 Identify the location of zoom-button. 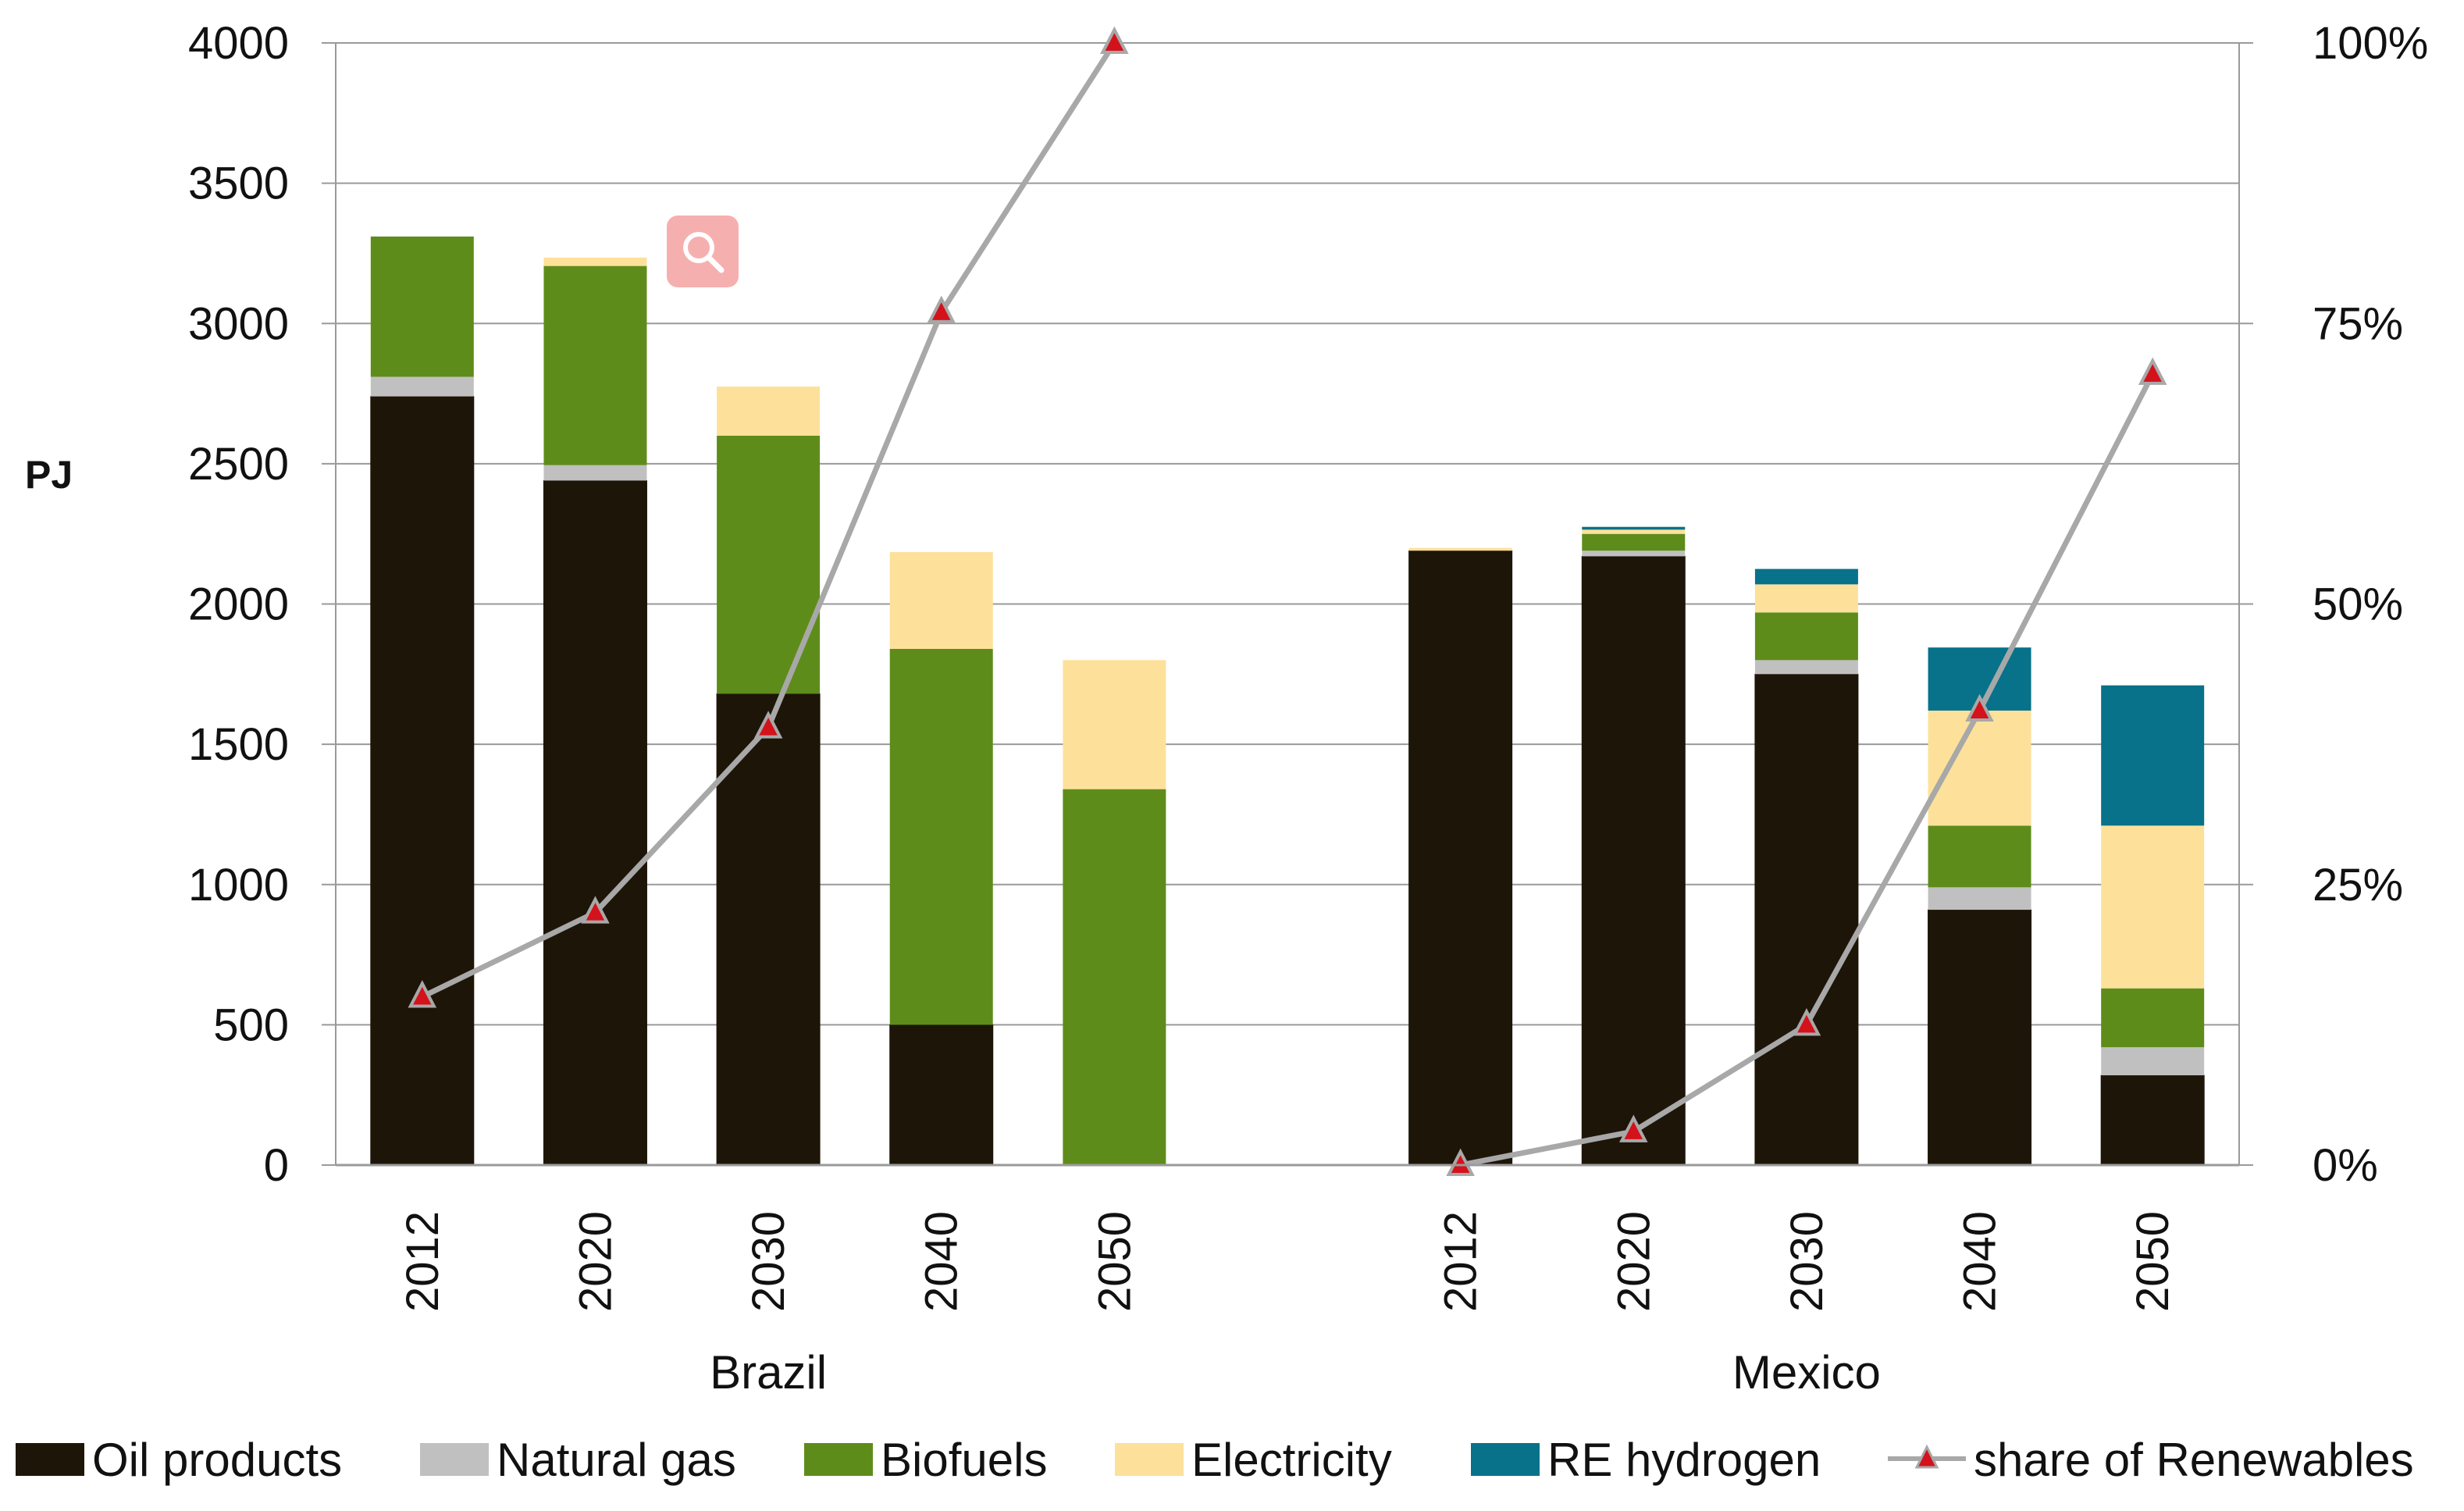
(703, 251).